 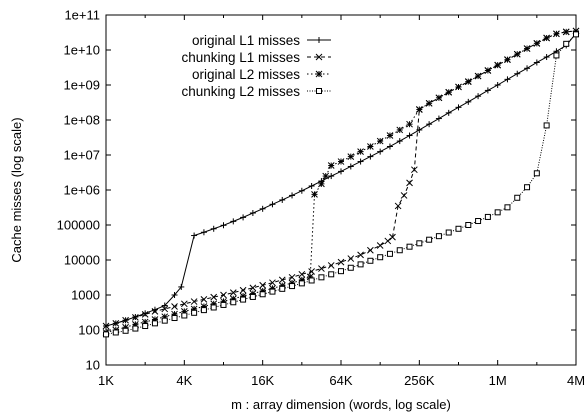 What do you see at coordinates (81, 50) in the screenshot?
I see `y-tick-label: 1e+10` at bounding box center [81, 50].